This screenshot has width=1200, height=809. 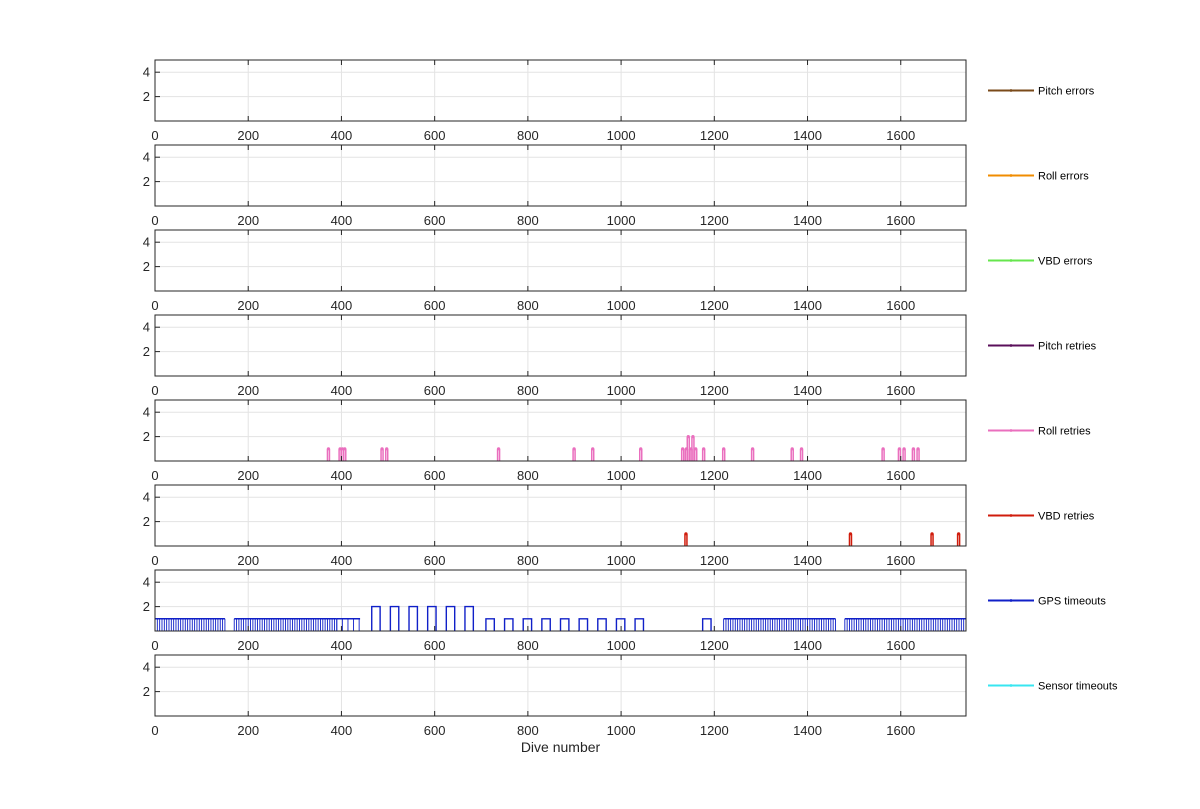 I want to click on legend-label: VBD retries, so click(x=1066, y=517).